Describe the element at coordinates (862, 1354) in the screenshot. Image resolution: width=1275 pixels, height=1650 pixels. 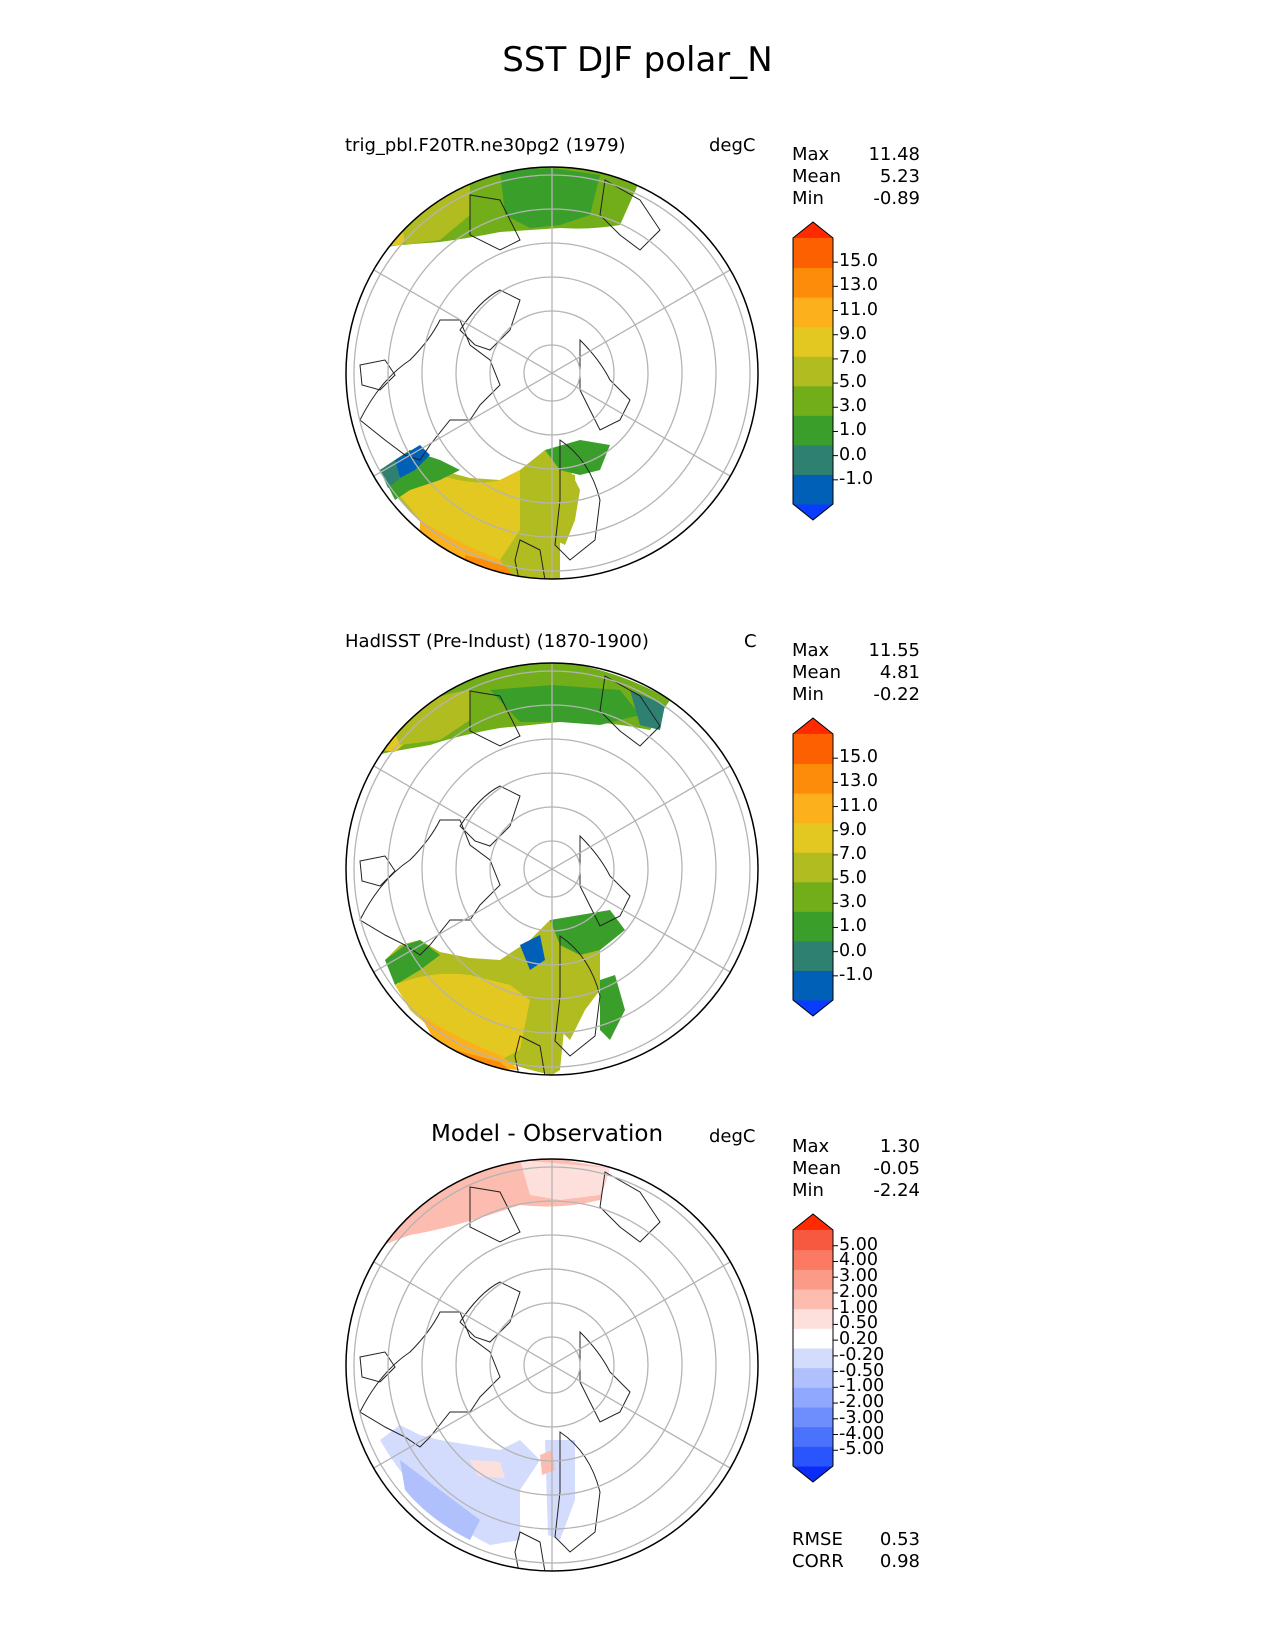
I see `colorbar-tick-label: -0.20` at that location.